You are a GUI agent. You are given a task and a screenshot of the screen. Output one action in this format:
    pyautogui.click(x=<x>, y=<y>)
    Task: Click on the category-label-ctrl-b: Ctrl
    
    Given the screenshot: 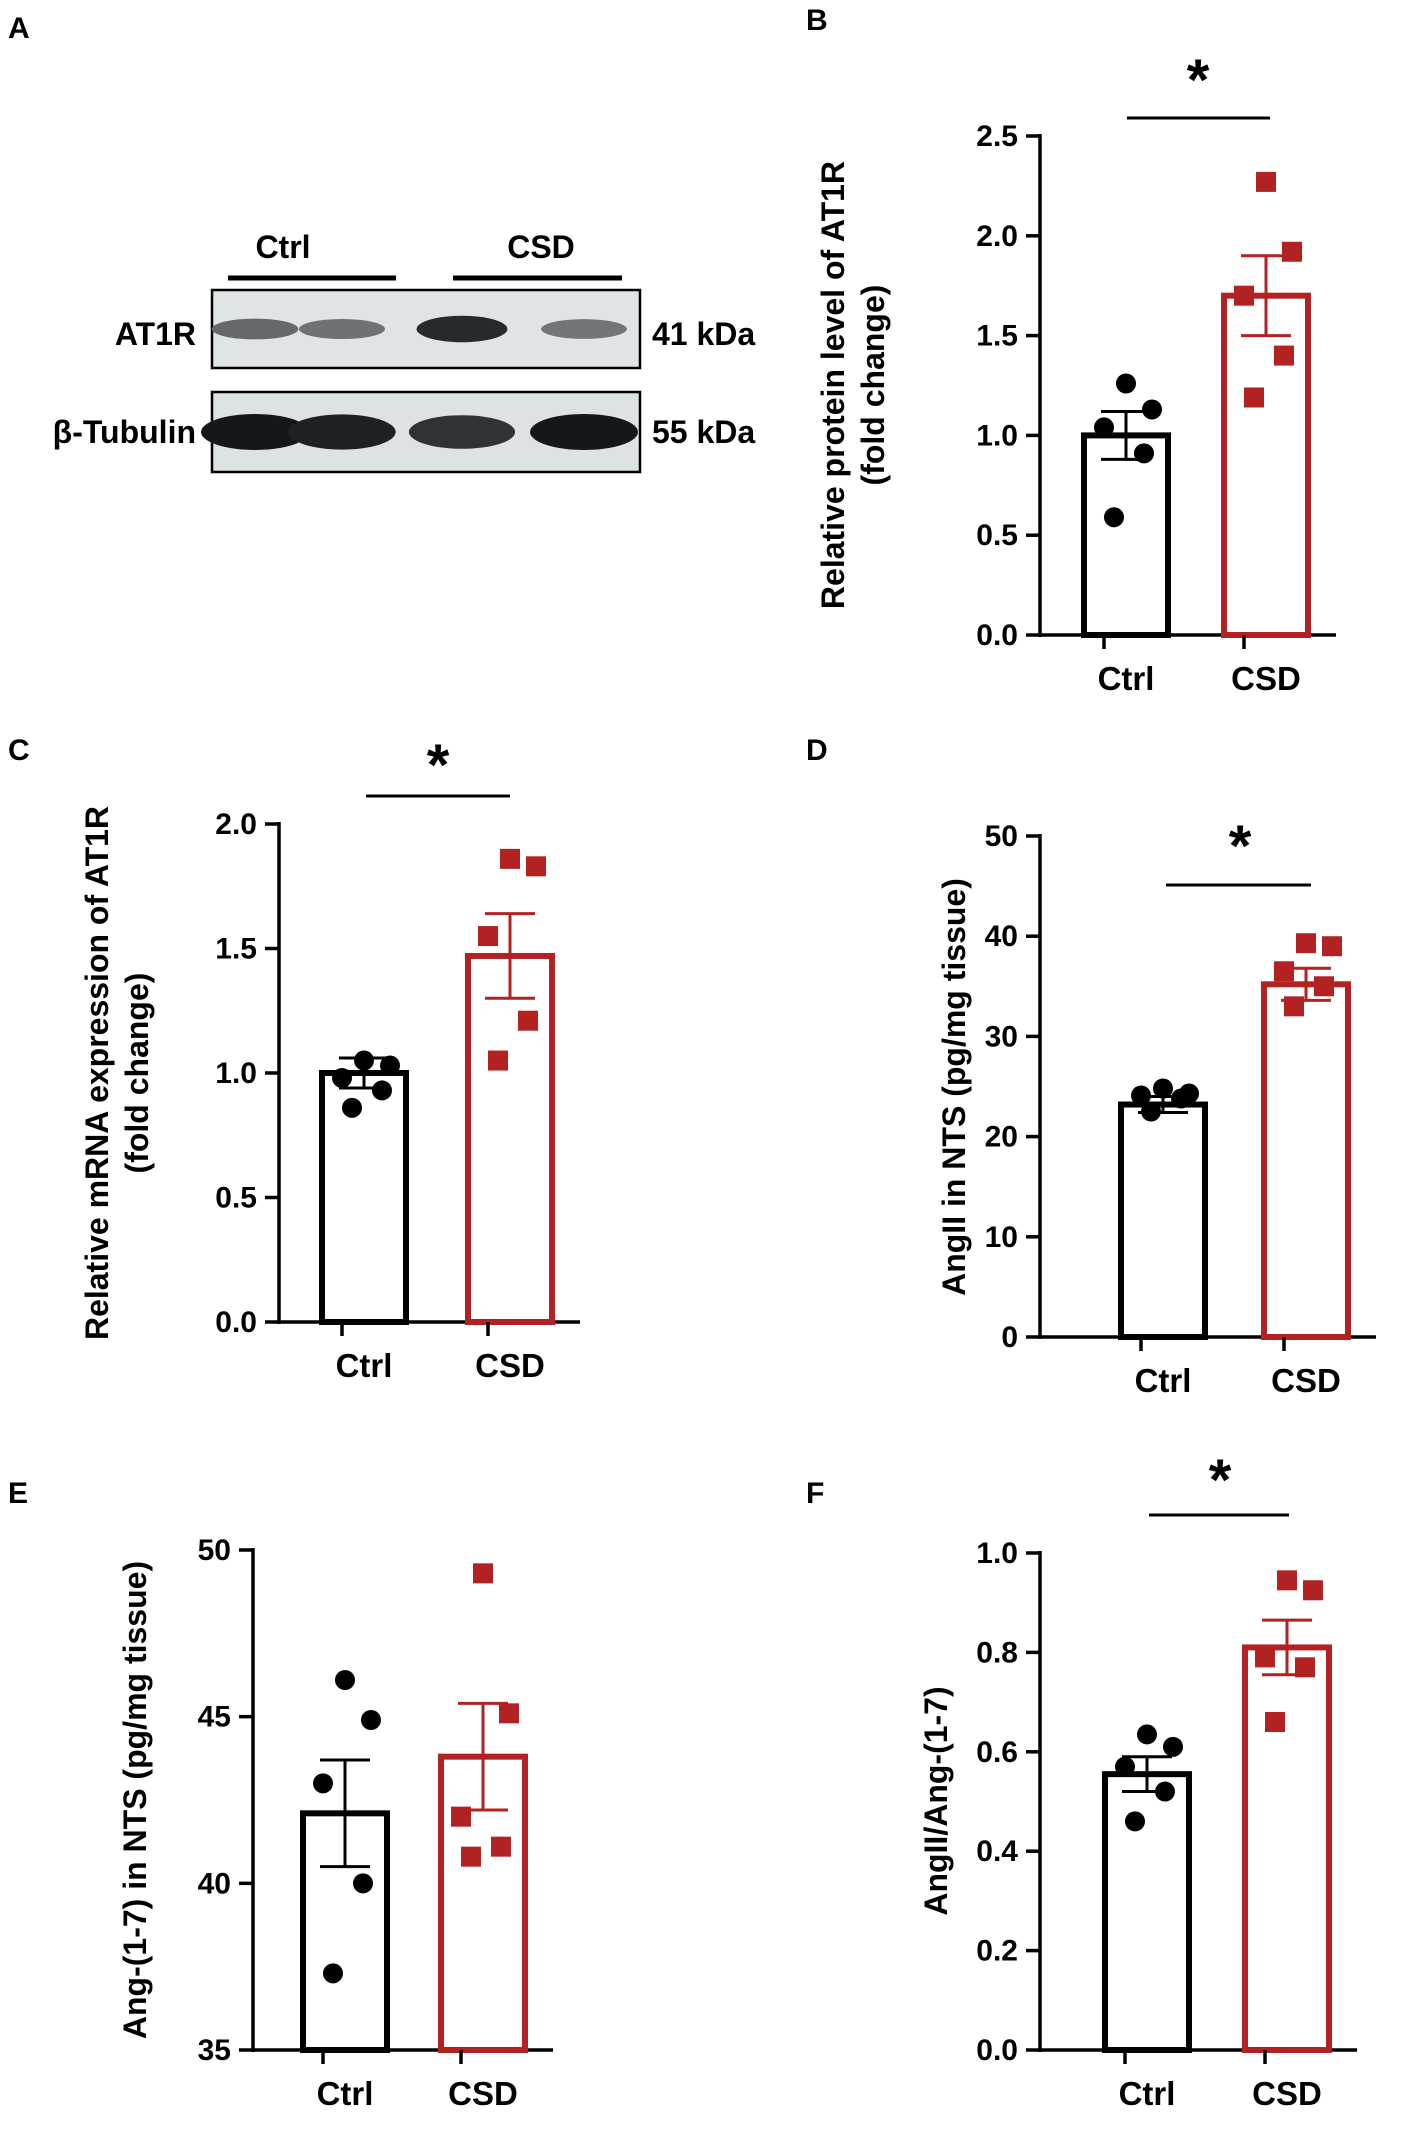 What is the action you would take?
    pyautogui.click(x=1126, y=678)
    